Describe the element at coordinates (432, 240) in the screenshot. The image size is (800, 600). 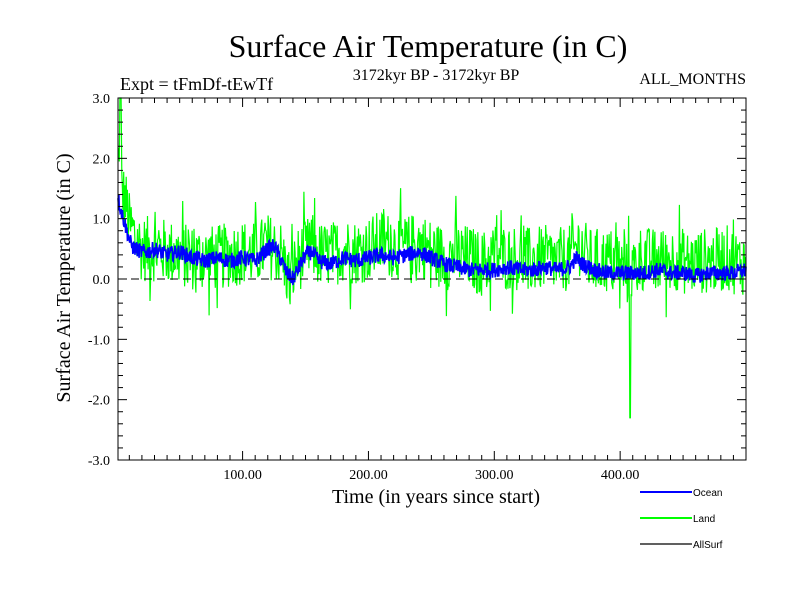
I see `series-line-ocean` at that location.